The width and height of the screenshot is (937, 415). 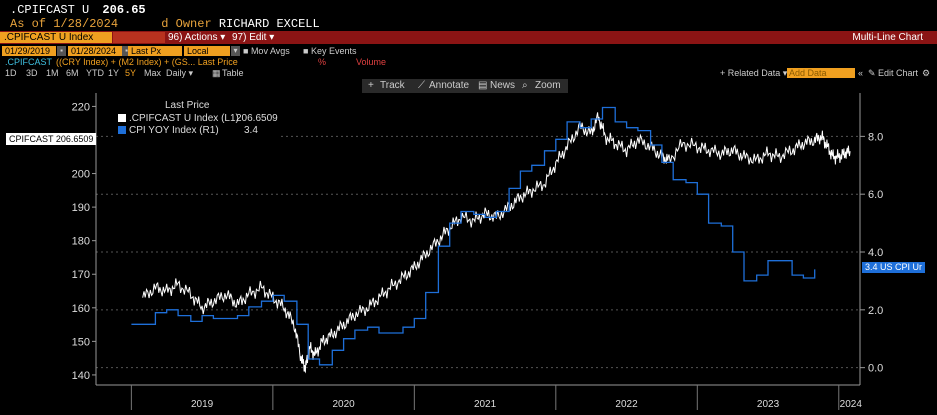 What do you see at coordinates (72, 73) in the screenshot?
I see `timeframe-6m: 6M` at bounding box center [72, 73].